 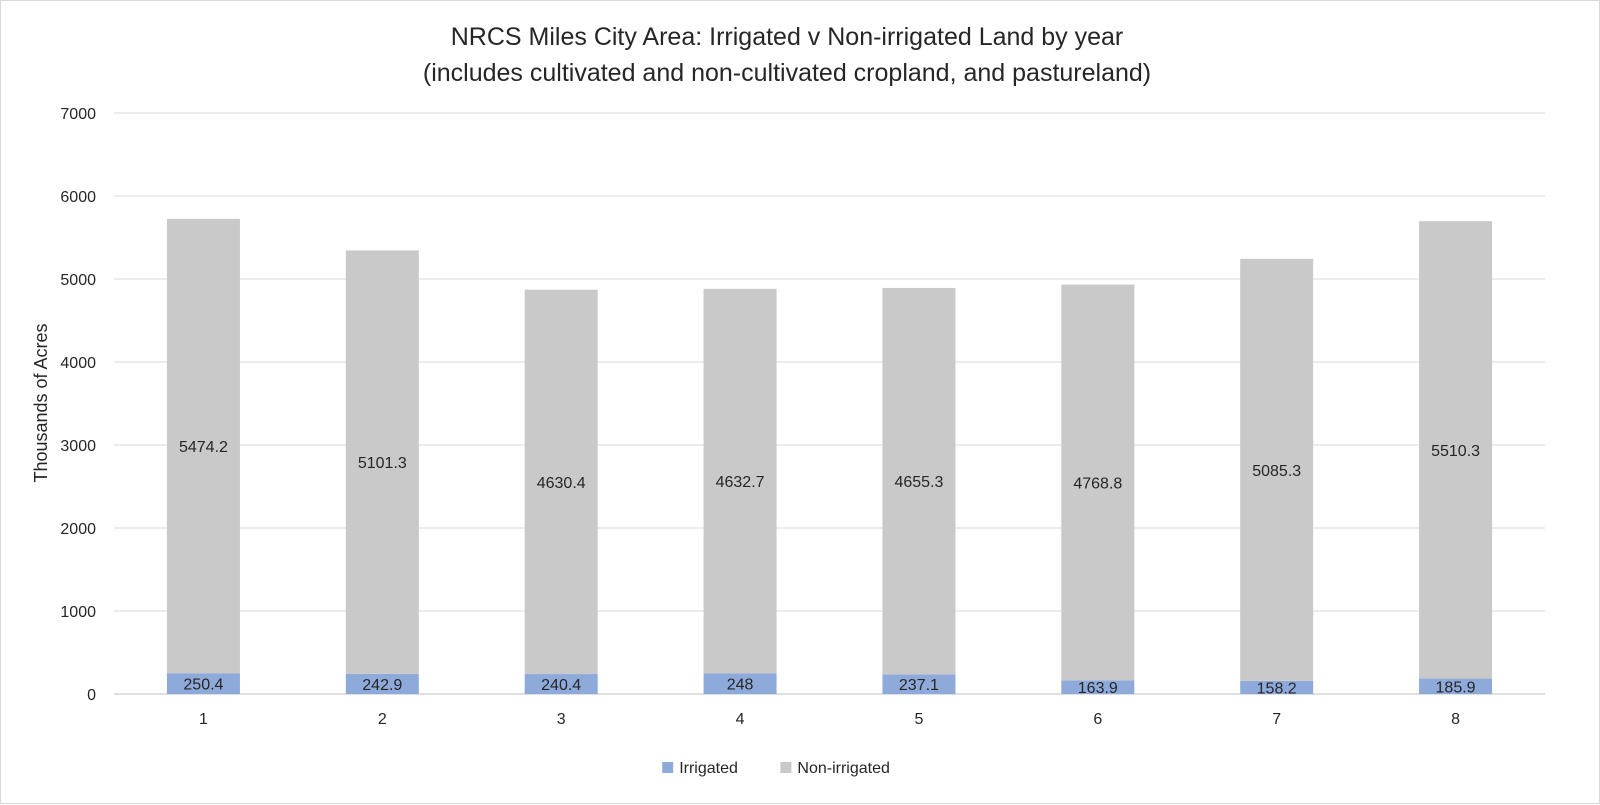 I want to click on data-label-non-irrigated: 5101.3, so click(x=382, y=463).